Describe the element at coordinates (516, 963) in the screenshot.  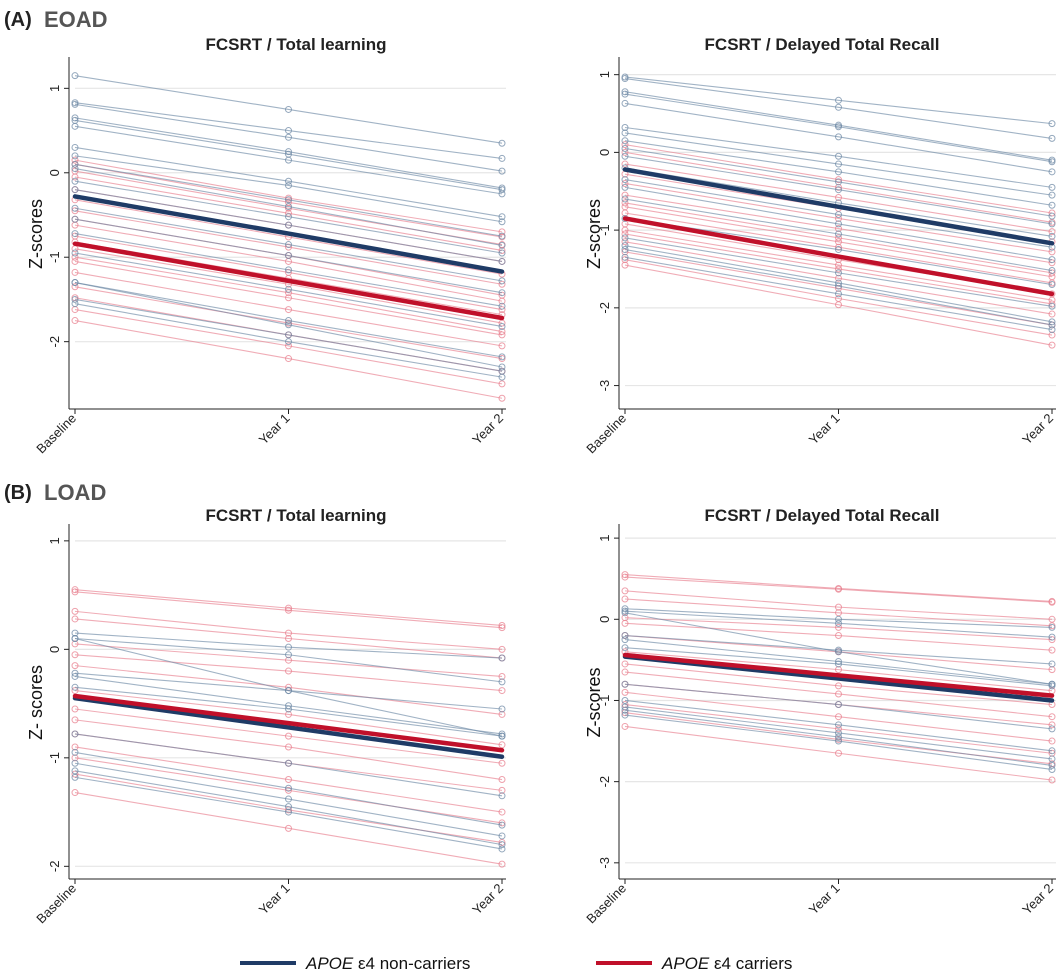
I see `legend: APOE ε4 non-carriers APOE ε4 carriers` at that location.